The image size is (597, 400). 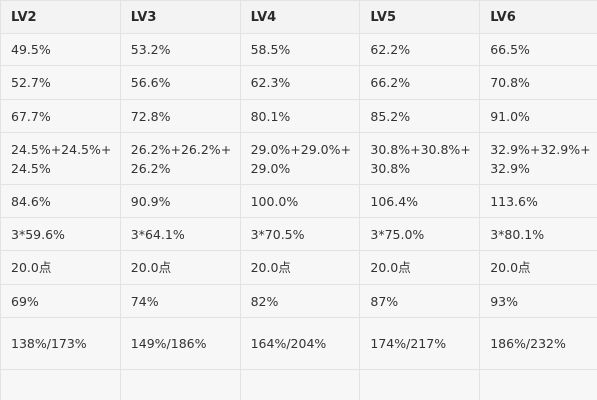 I want to click on table-row: 69% 74% 82% 87% 93%, so click(x=298, y=301).